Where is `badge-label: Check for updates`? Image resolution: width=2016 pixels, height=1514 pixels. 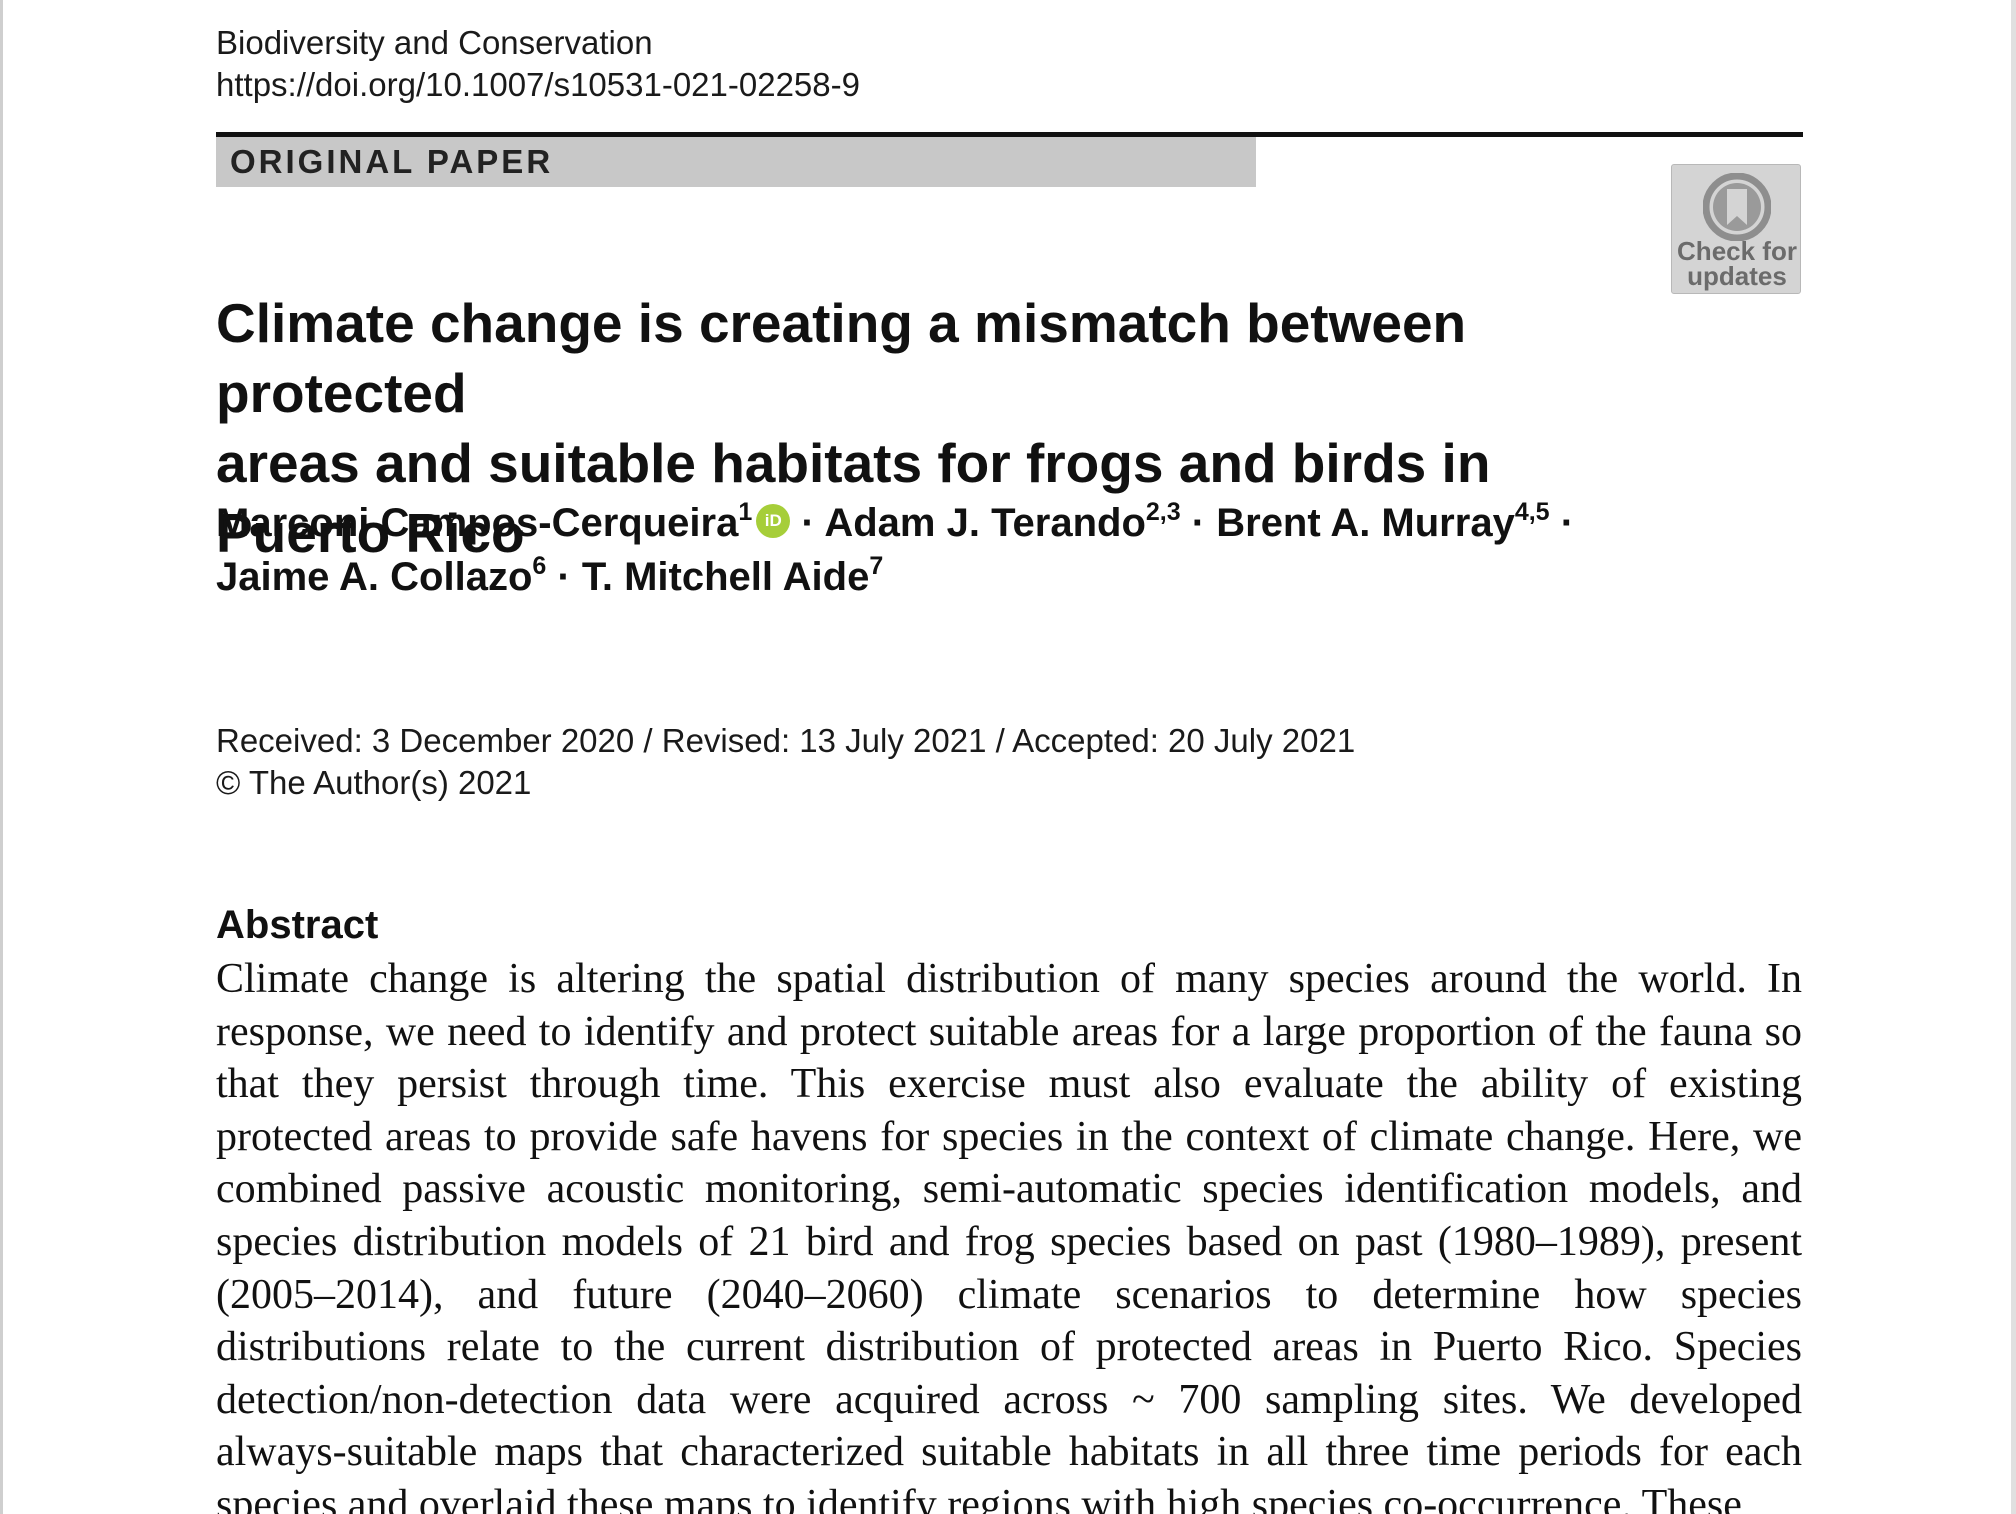
badge-label: Check for updates is located at coordinates (1737, 263).